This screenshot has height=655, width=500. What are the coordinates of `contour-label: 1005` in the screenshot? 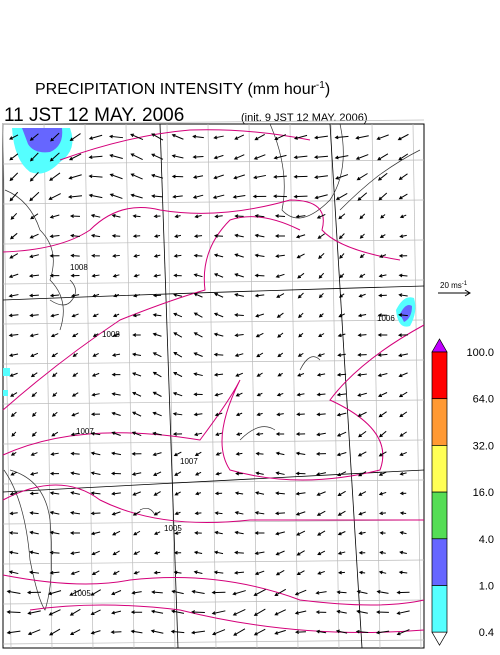 It's located at (82, 593).